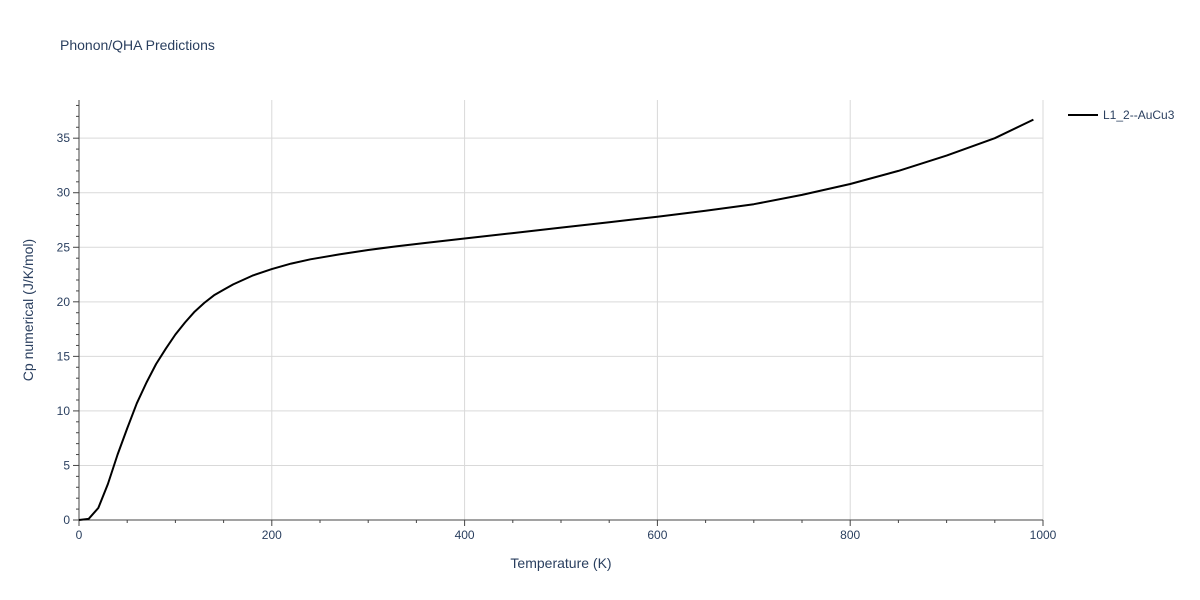  I want to click on x-tick-label: 600, so click(657, 535).